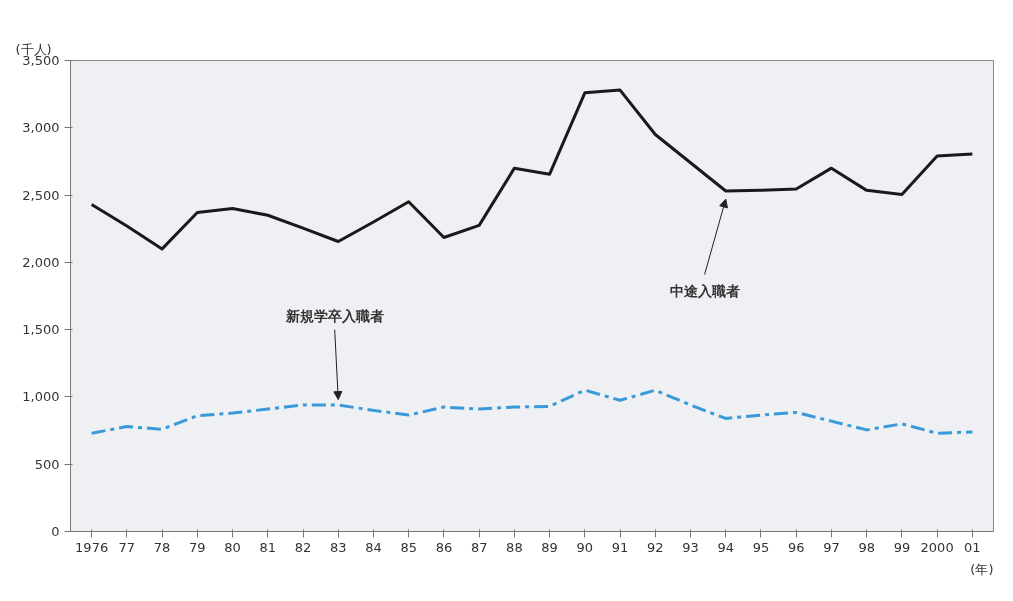 This screenshot has height=601, width=1013. What do you see at coordinates (444, 547) in the screenshot?
I see `x-tick-label: 86` at bounding box center [444, 547].